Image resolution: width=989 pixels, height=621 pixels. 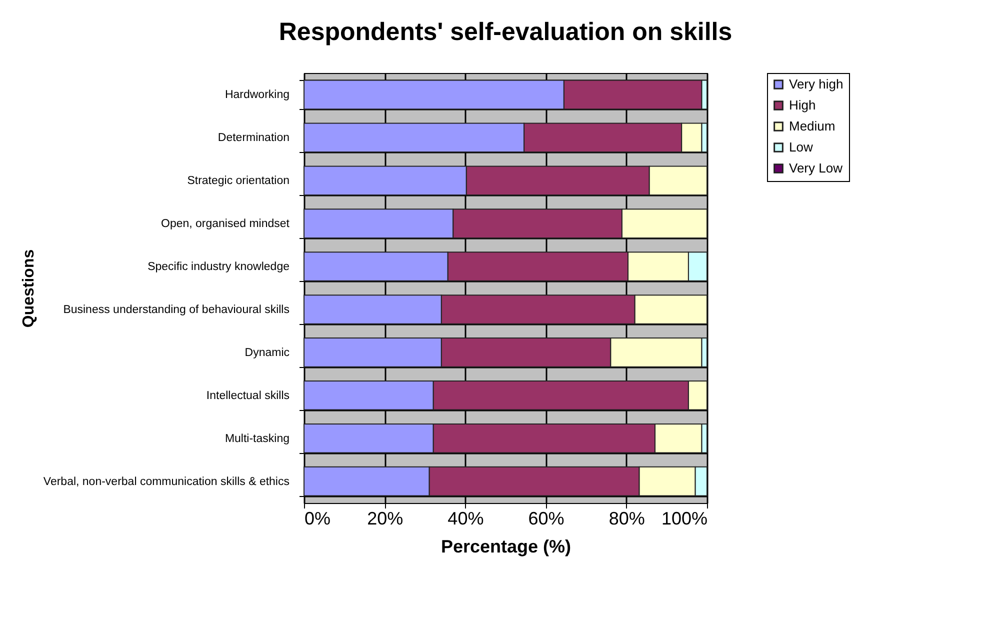 I want to click on x-tick-label: 0%, so click(x=317, y=518).